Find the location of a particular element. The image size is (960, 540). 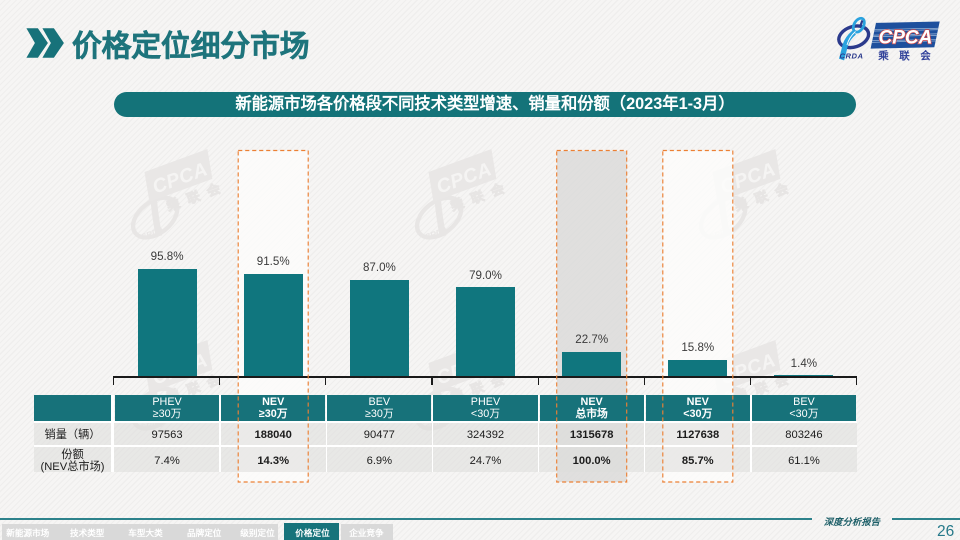

svg-text: 乘 is located at coordinates (883, 55).